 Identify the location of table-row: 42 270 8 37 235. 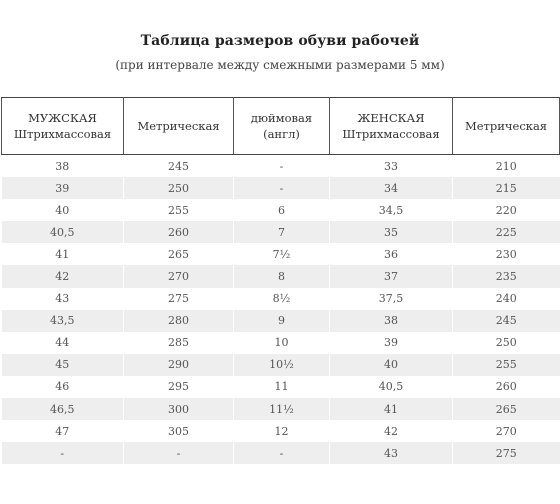
(280, 276).